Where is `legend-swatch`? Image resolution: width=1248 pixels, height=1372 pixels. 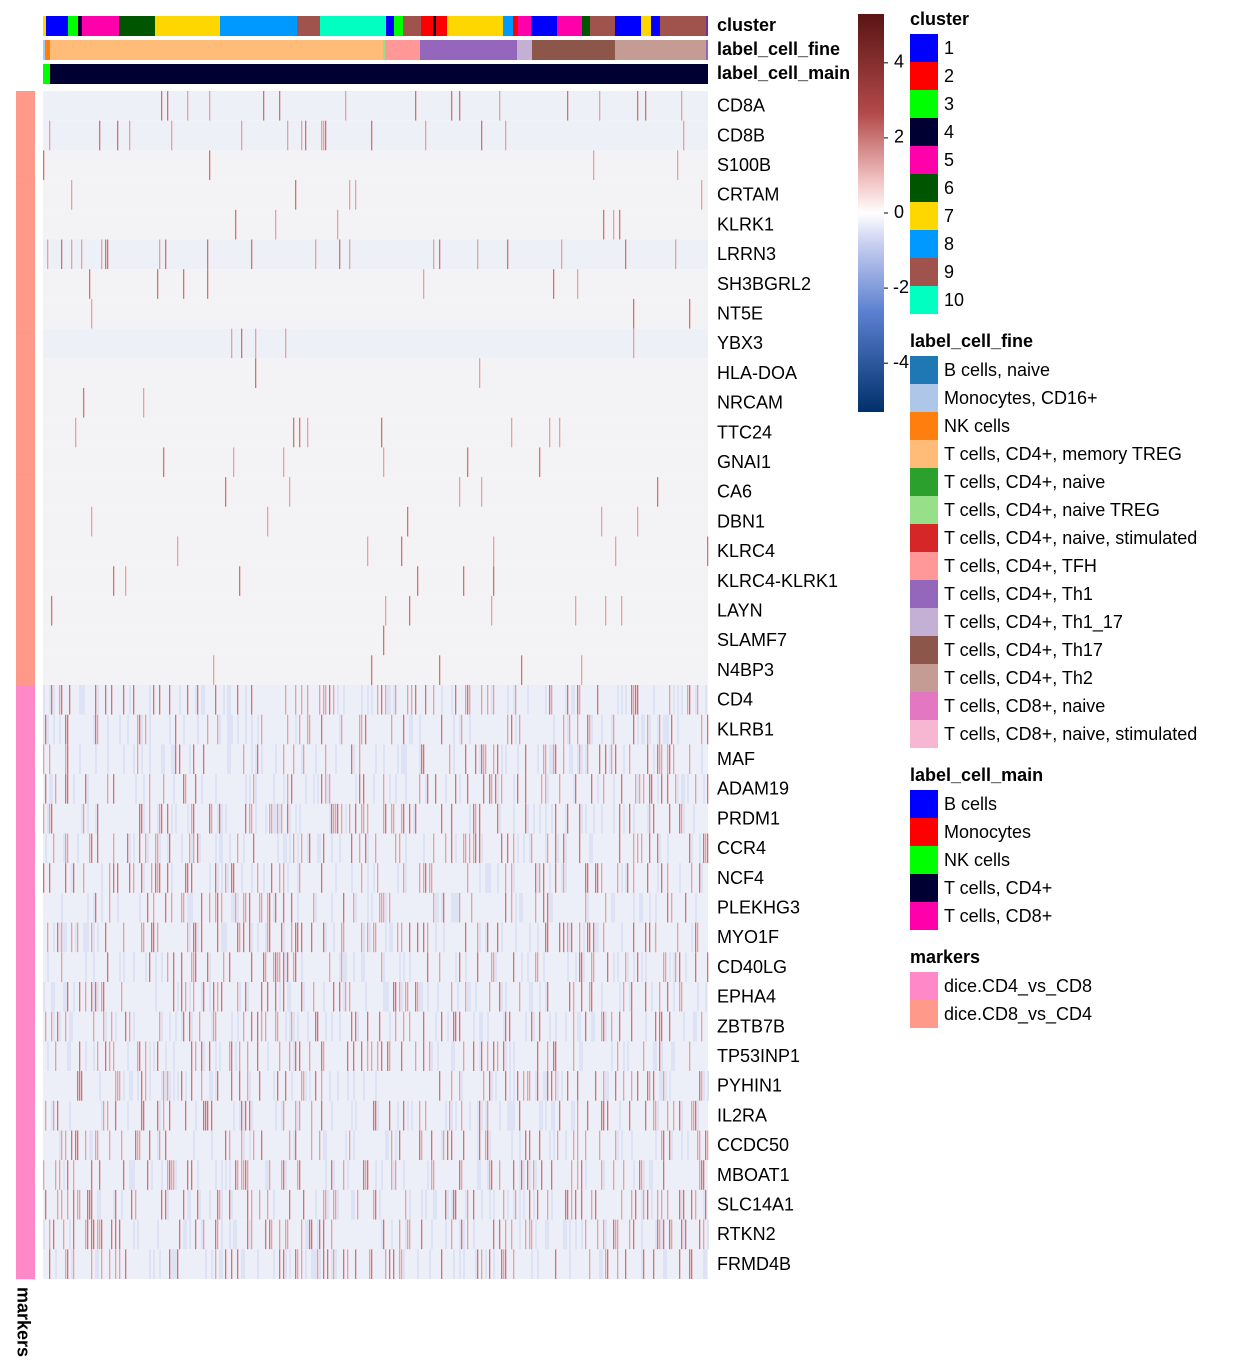 legend-swatch is located at coordinates (924, 860).